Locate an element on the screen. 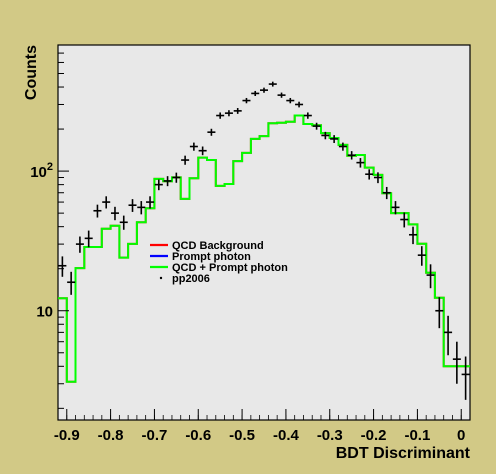  legend-entry: pp2006 is located at coordinates (184, 279).